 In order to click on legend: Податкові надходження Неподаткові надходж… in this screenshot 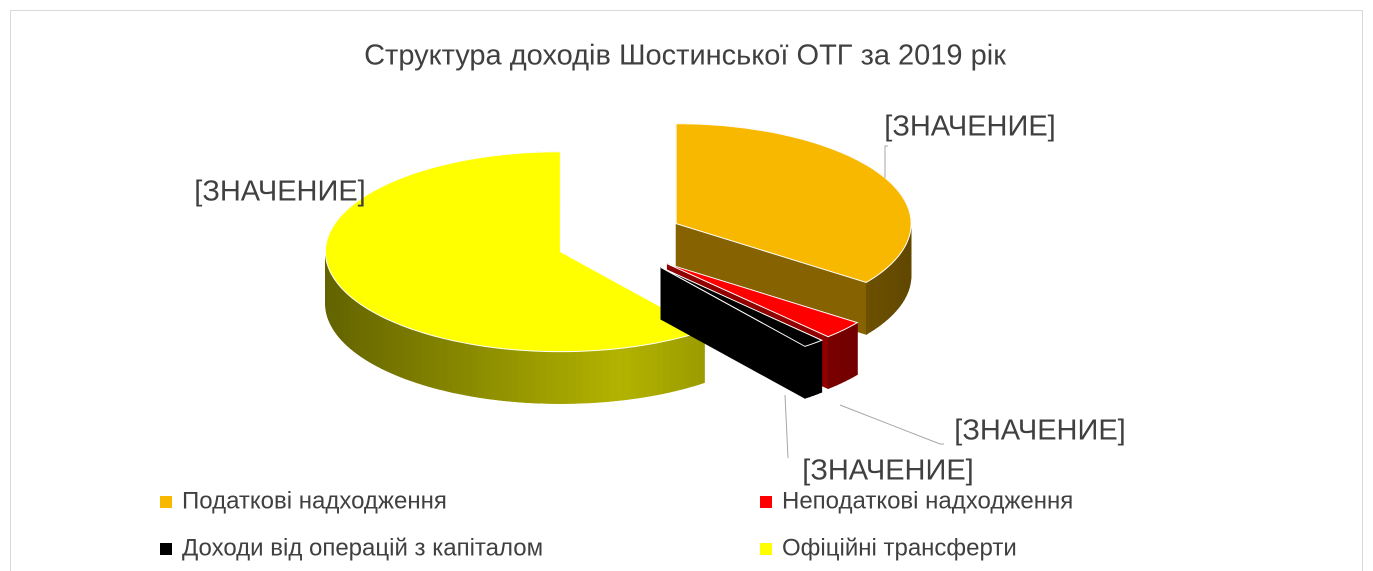, I will do `click(616, 524)`.